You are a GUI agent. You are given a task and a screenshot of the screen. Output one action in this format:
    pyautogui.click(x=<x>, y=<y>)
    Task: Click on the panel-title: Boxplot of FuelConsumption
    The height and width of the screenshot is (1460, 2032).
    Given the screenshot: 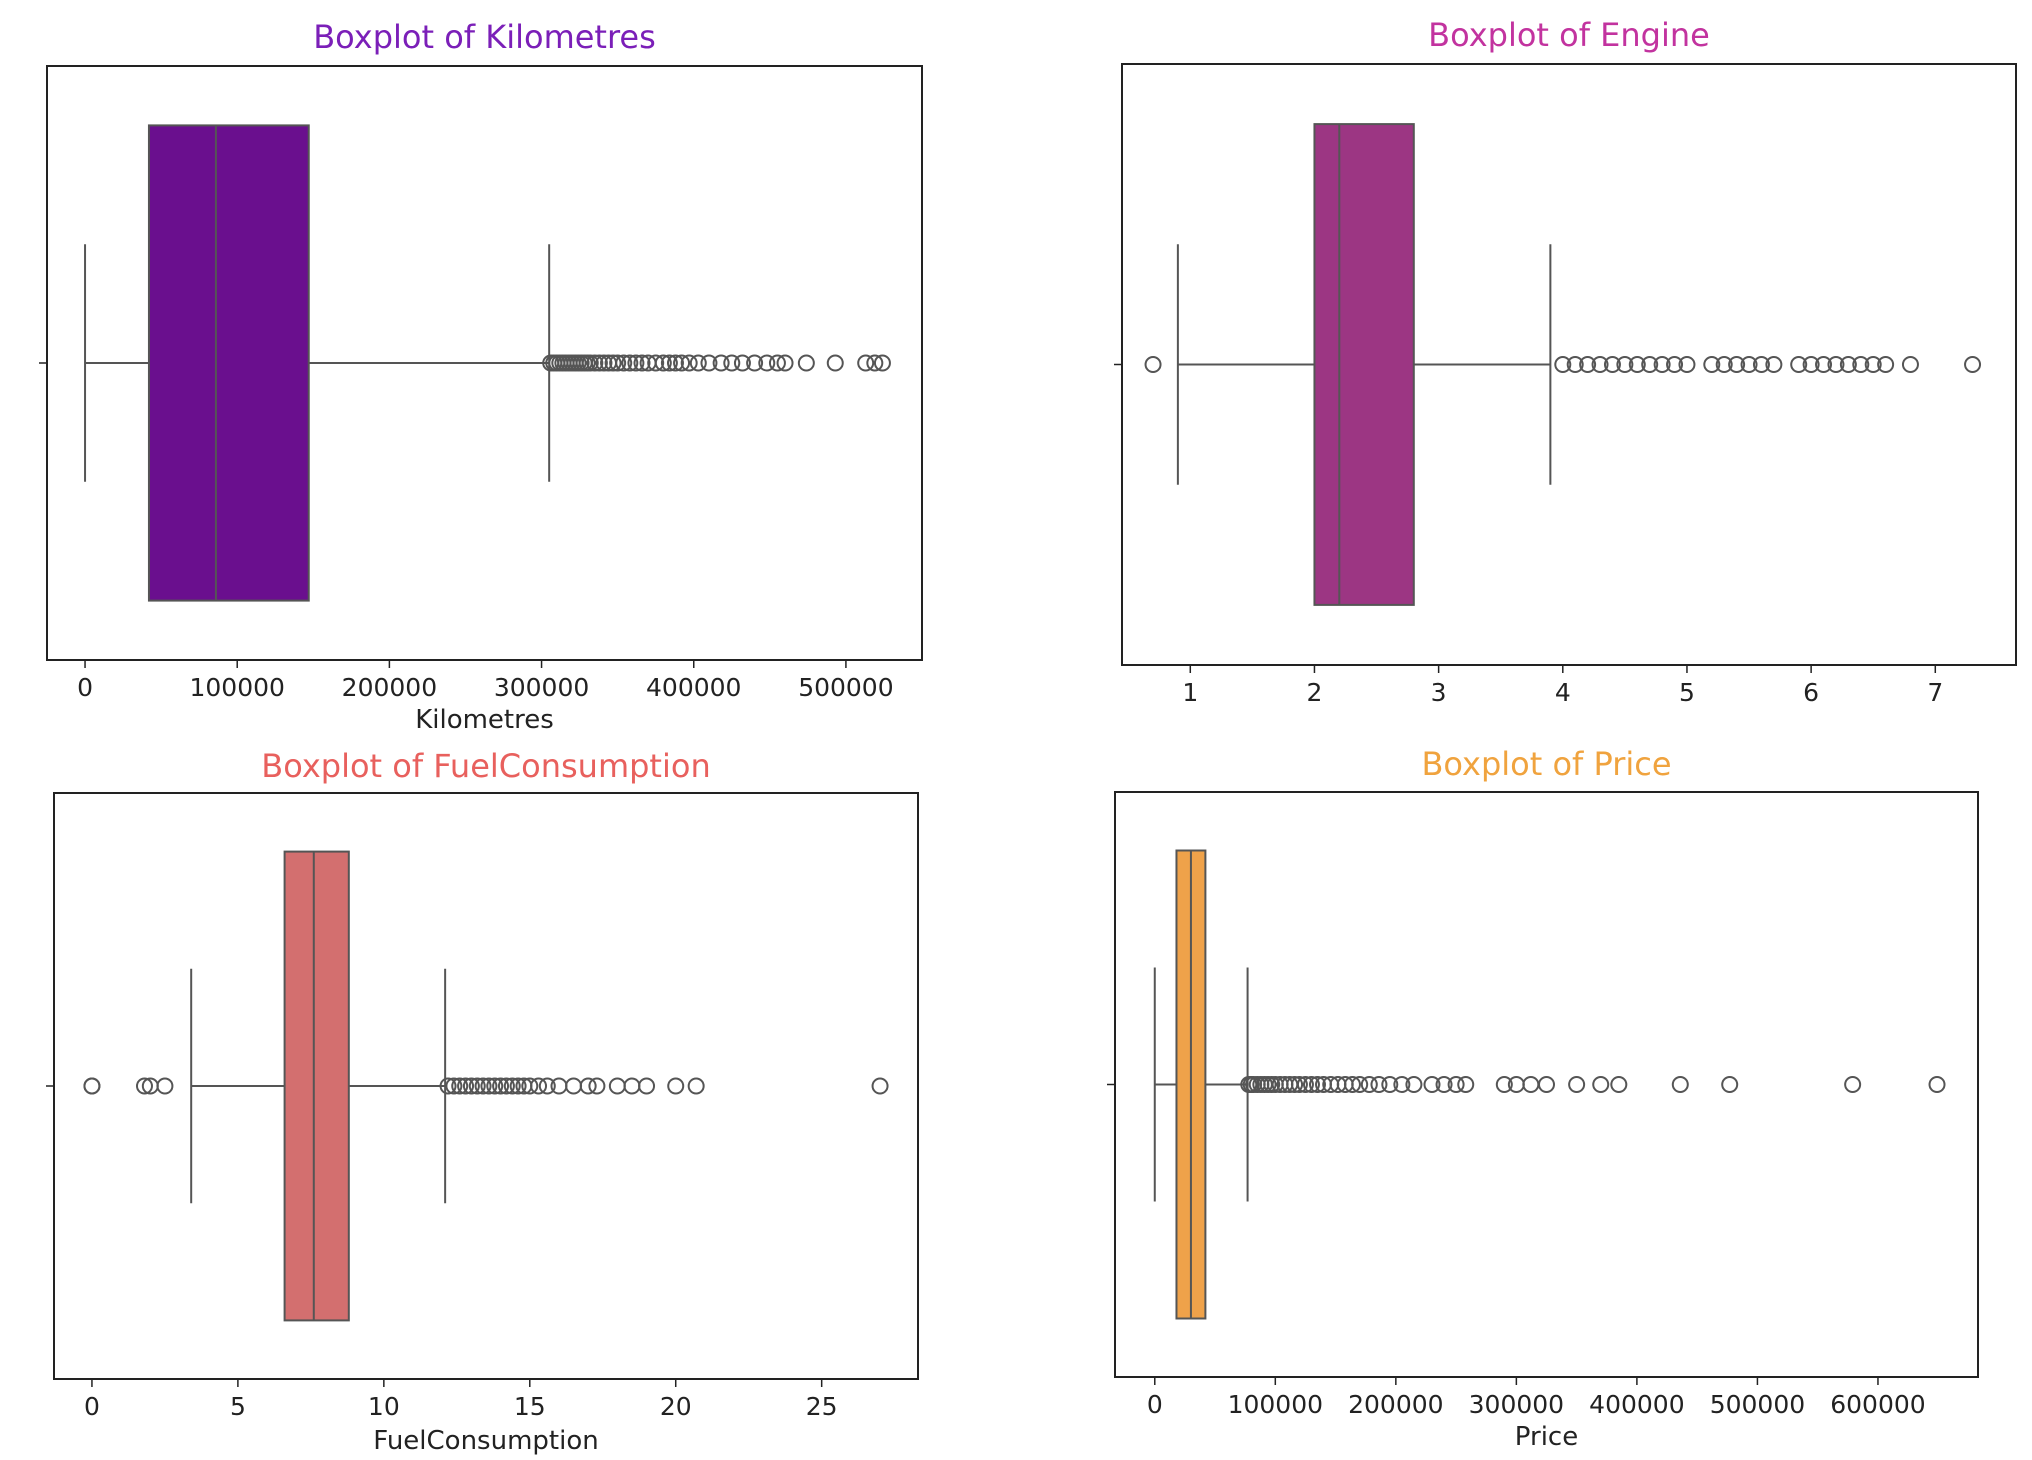 What is the action you would take?
    pyautogui.click(x=485, y=766)
    